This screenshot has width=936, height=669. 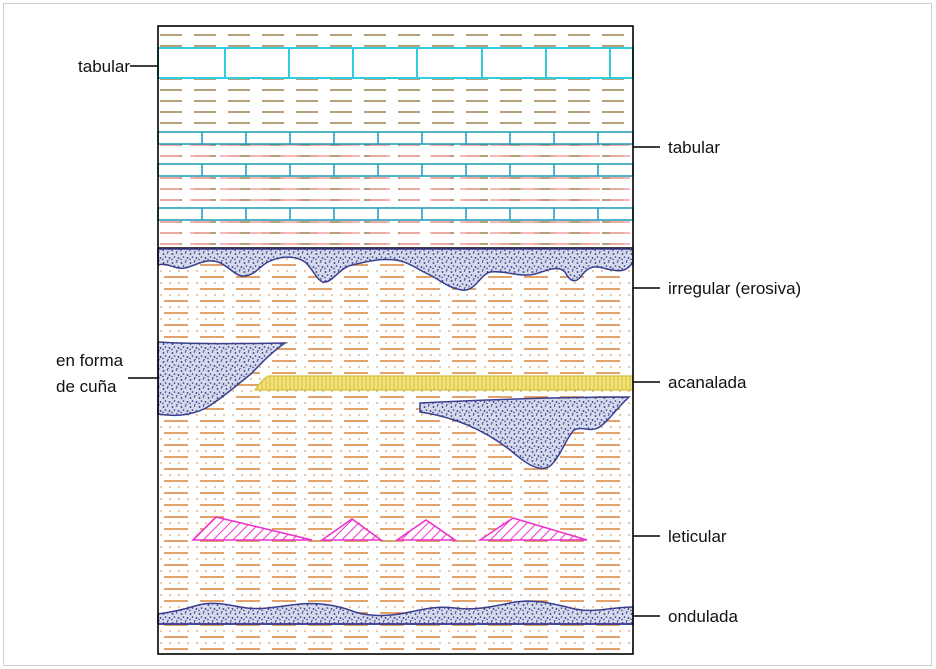 What do you see at coordinates (222, 379) in the screenshot?
I see `wedge-shaped-bed` at bounding box center [222, 379].